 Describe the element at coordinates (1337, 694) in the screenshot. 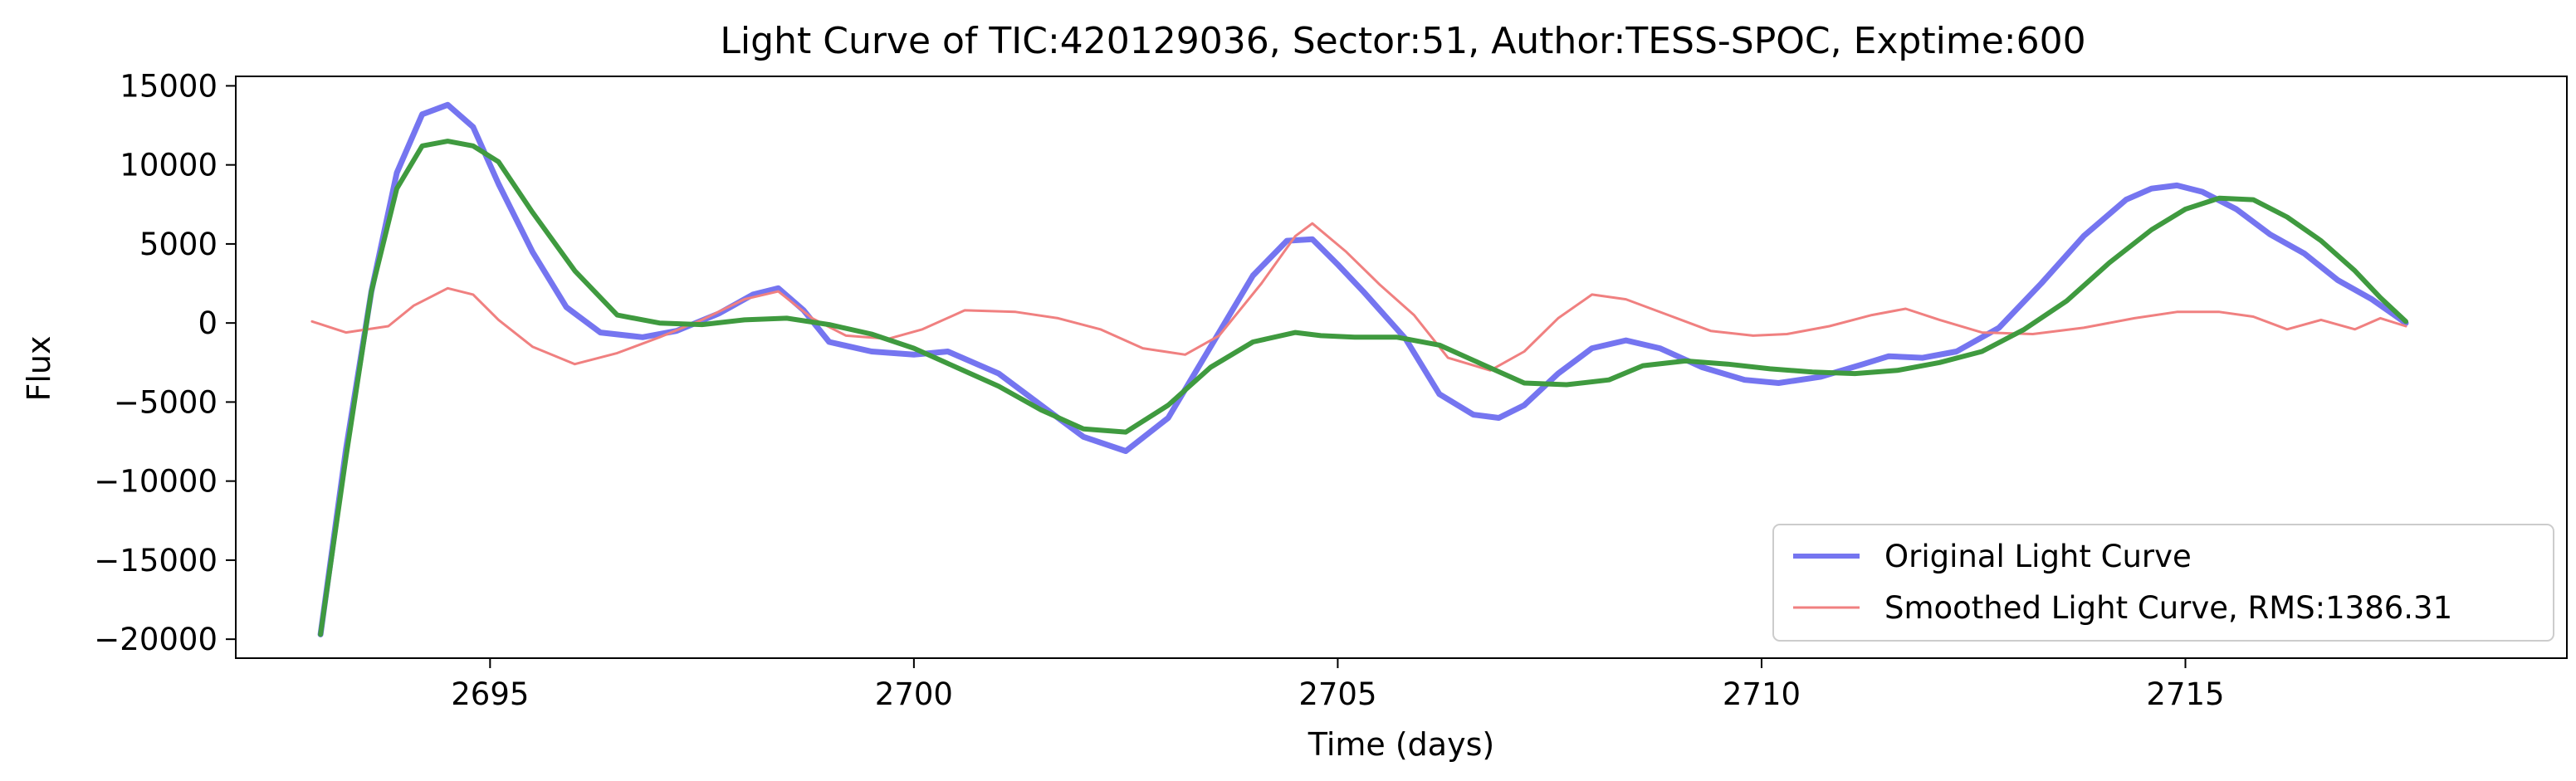

I see `x-tick-label: 2705` at that location.